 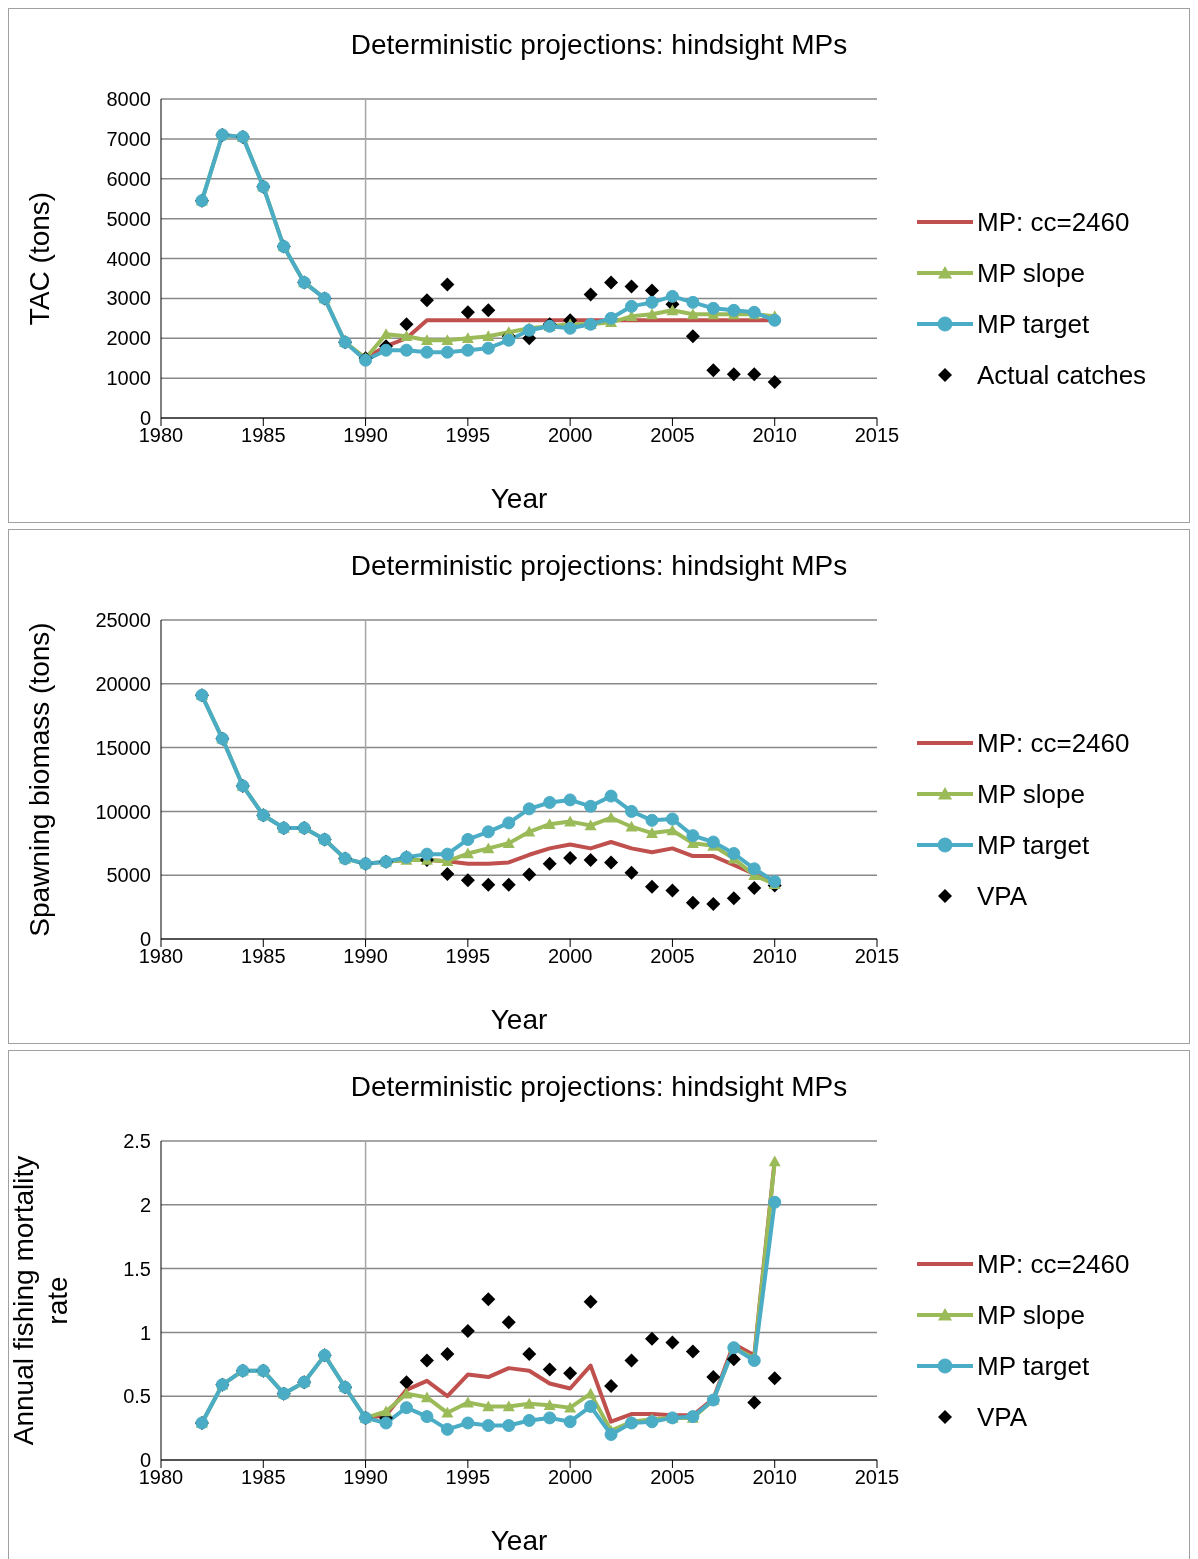 I want to click on y-tick-label: 2, so click(x=145, y=1204).